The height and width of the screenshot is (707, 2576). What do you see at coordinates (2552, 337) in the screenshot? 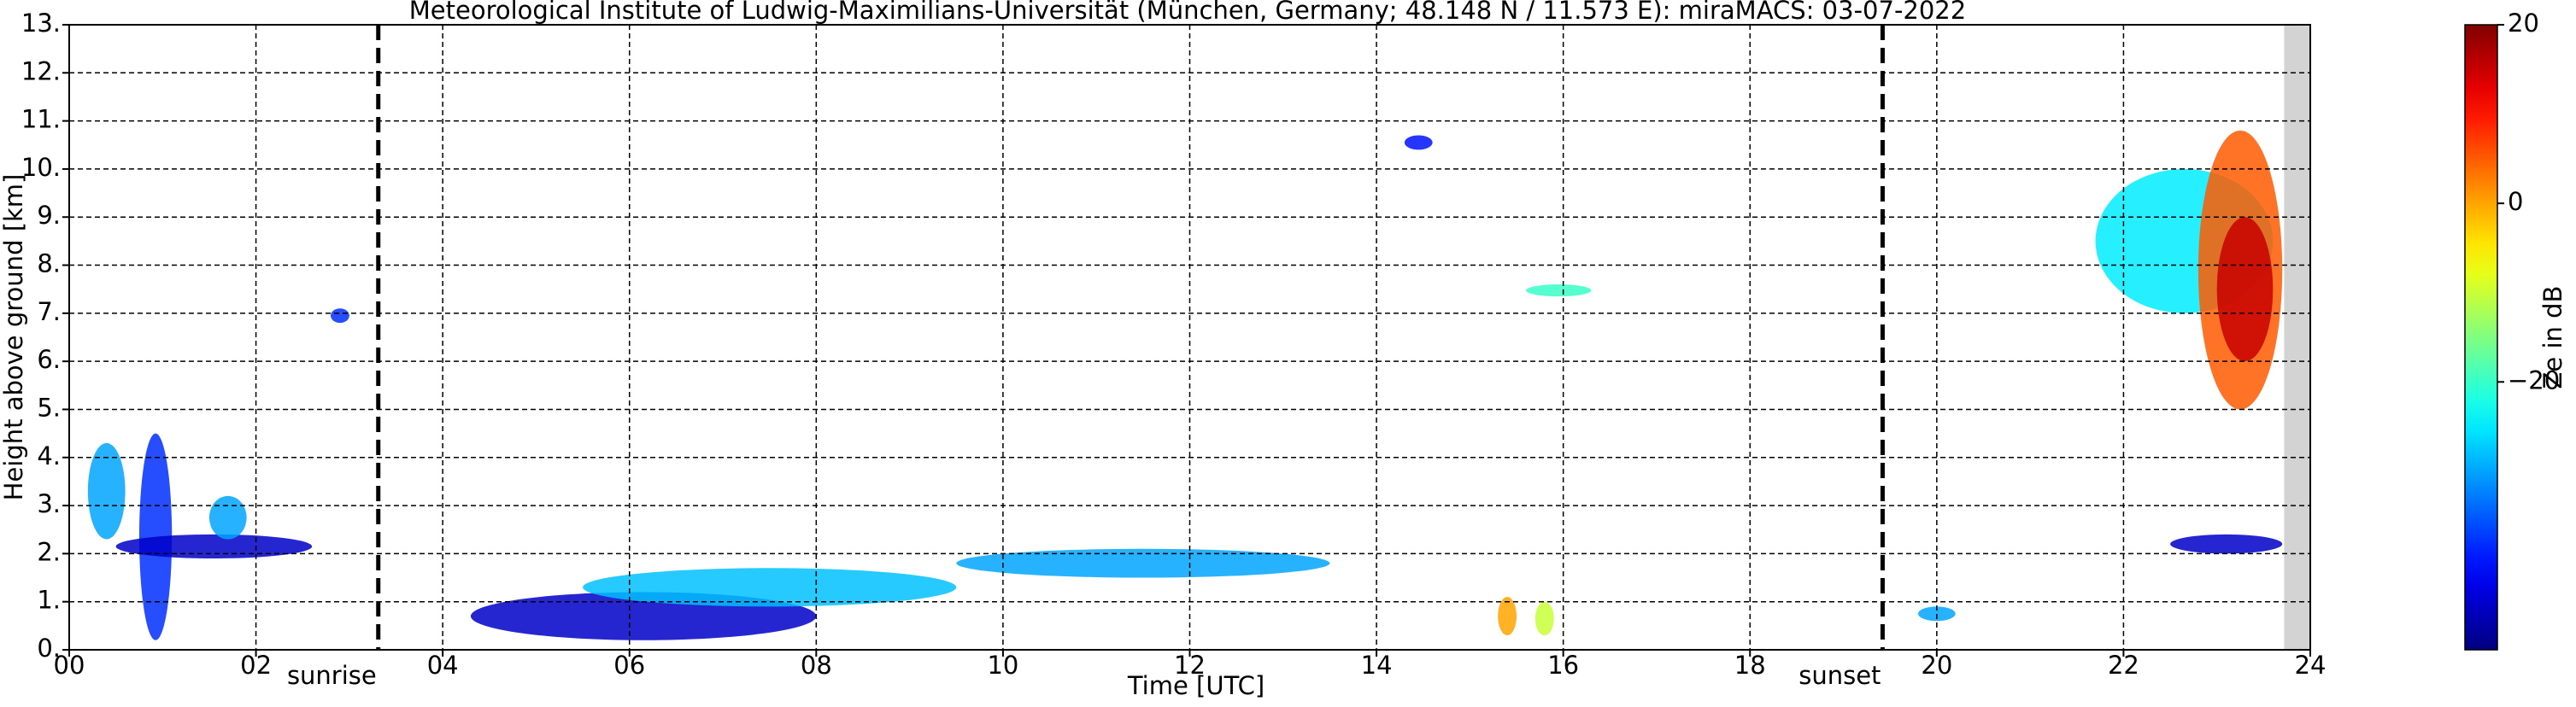
I see `colorbar-label: Ze in dB` at bounding box center [2552, 337].